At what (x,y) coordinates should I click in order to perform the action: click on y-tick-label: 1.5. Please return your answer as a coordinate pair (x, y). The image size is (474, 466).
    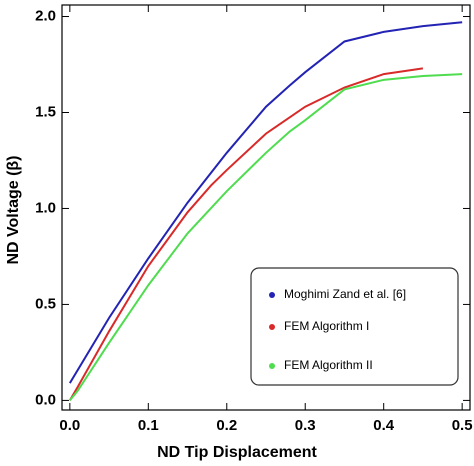
    Looking at the image, I should click on (45, 111).